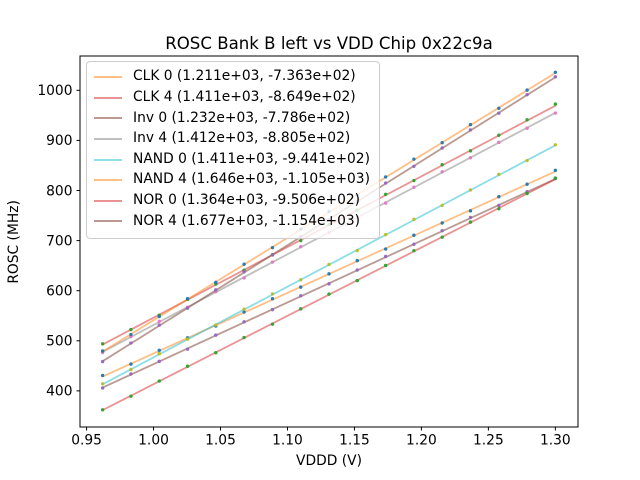 The image size is (640, 480). Describe the element at coordinates (329, 461) in the screenshot. I see `x-axis-label: VDDD (V)` at that location.